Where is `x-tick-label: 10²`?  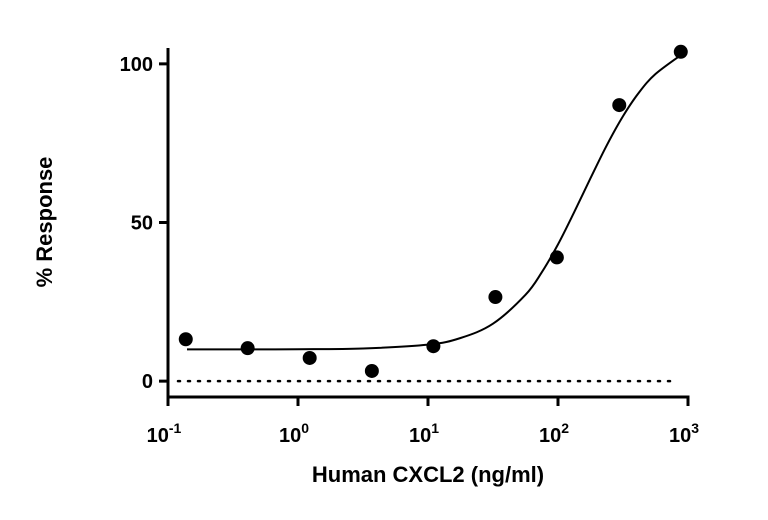
x-tick-label: 10² is located at coordinates (554, 433).